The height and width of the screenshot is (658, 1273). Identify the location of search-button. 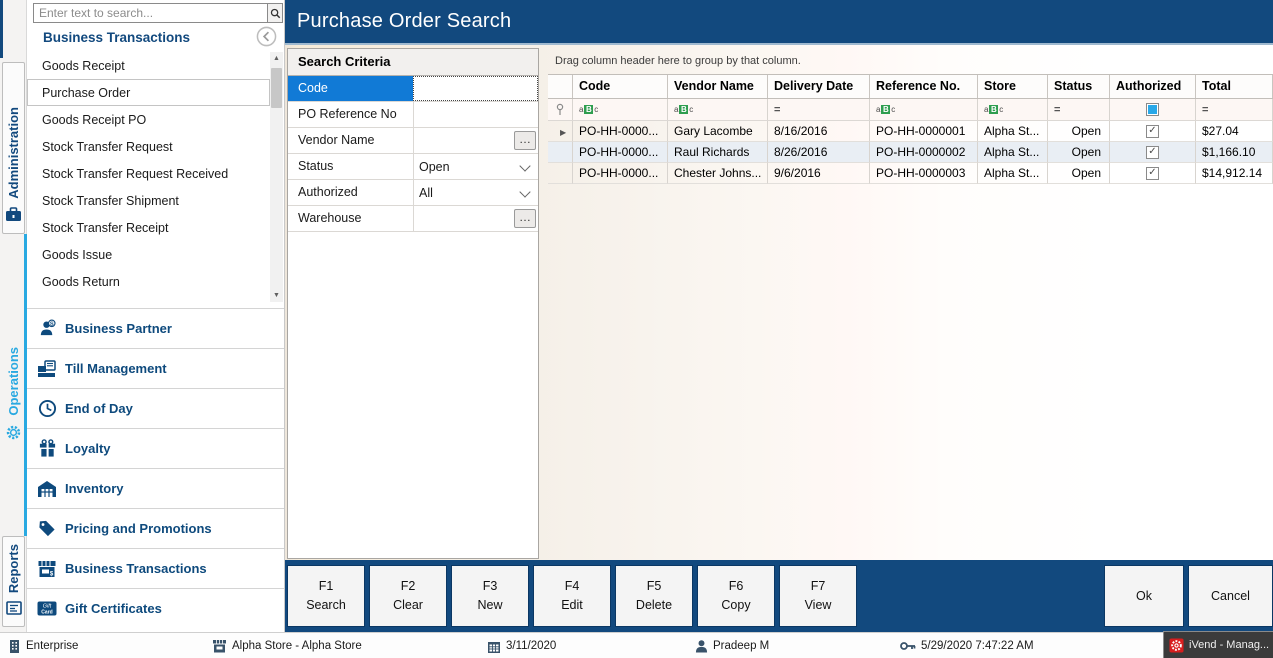
(275, 13).